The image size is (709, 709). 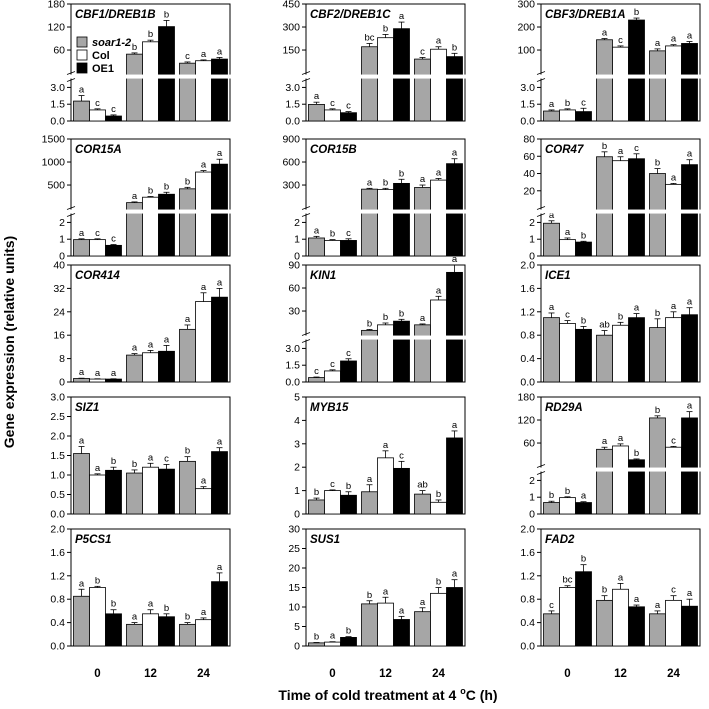 I want to click on y-tick-label: 120, so click(x=526, y=421).